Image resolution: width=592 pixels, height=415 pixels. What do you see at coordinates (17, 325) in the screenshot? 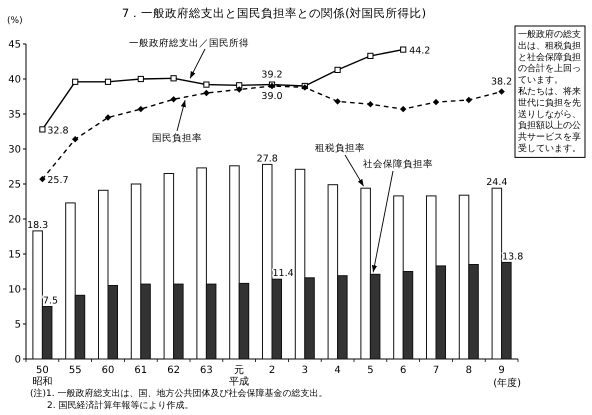
I see `y-tick-label: 5` at bounding box center [17, 325].